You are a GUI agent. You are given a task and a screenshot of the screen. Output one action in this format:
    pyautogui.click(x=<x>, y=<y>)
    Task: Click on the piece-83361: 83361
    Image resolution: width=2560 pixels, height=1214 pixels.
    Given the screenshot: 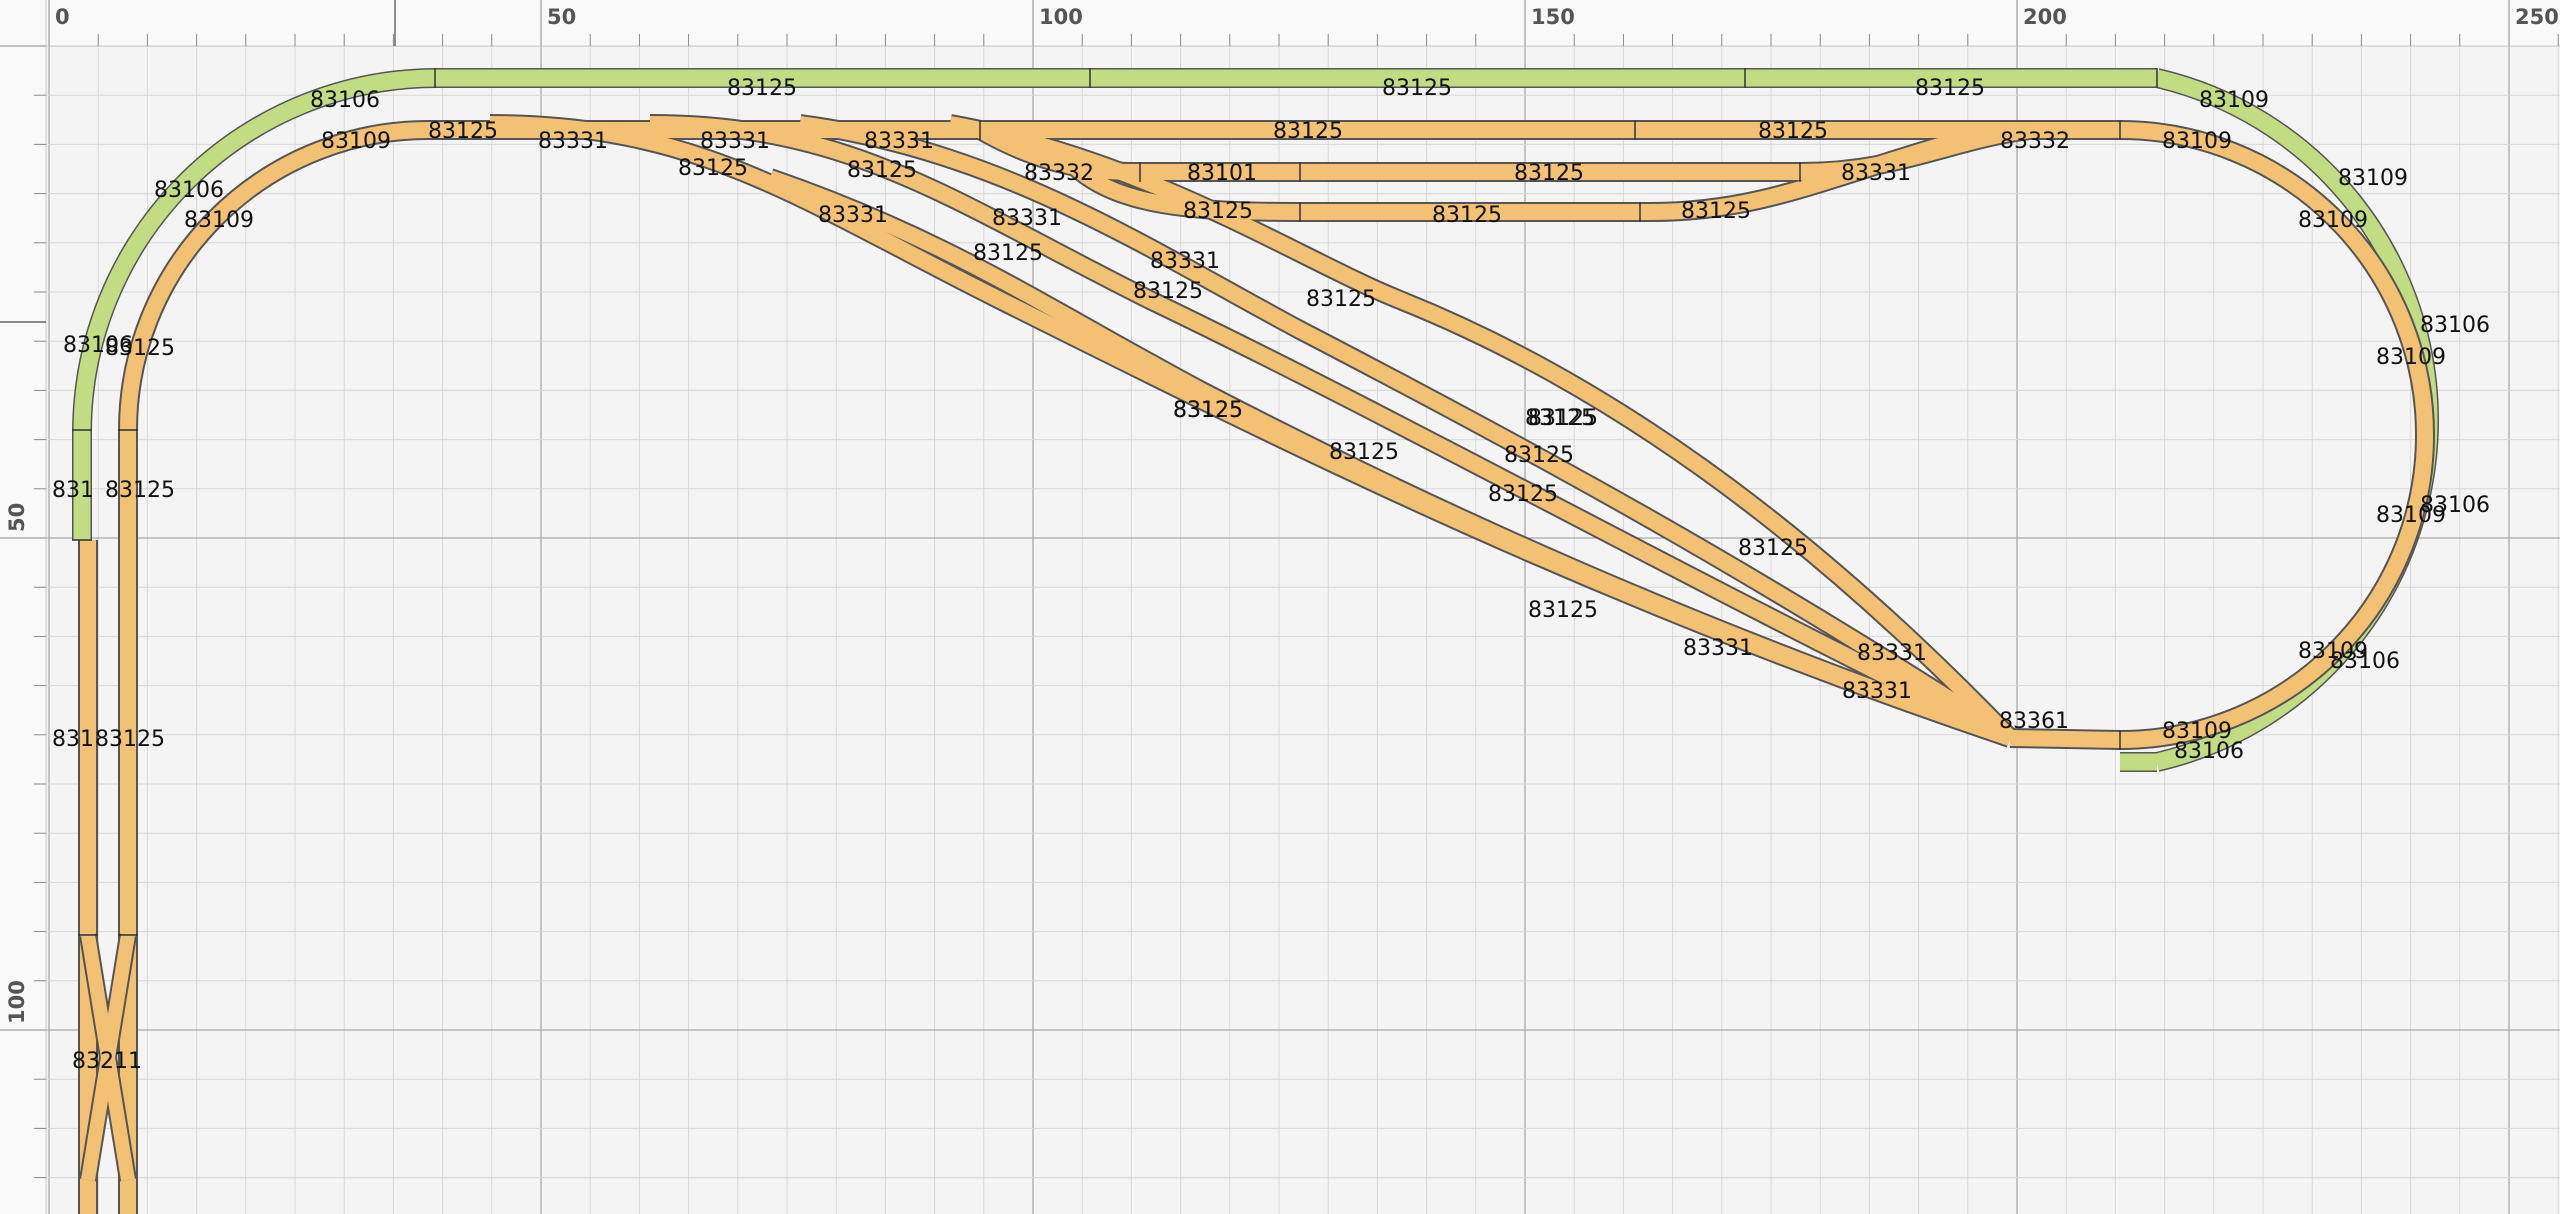 What is the action you would take?
    pyautogui.click(x=2034, y=721)
    